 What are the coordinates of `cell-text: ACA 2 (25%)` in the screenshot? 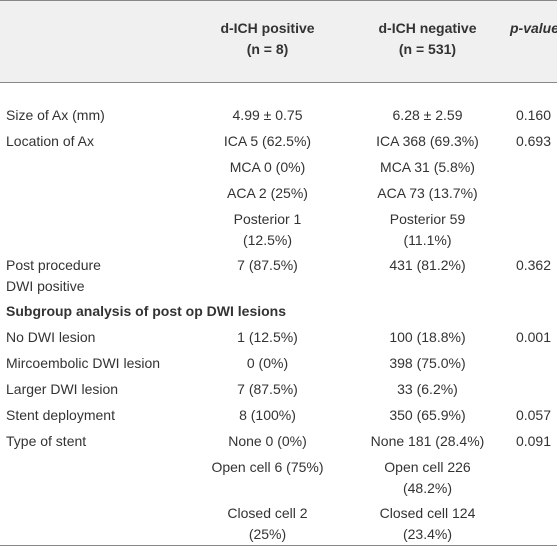 It's located at (267, 192).